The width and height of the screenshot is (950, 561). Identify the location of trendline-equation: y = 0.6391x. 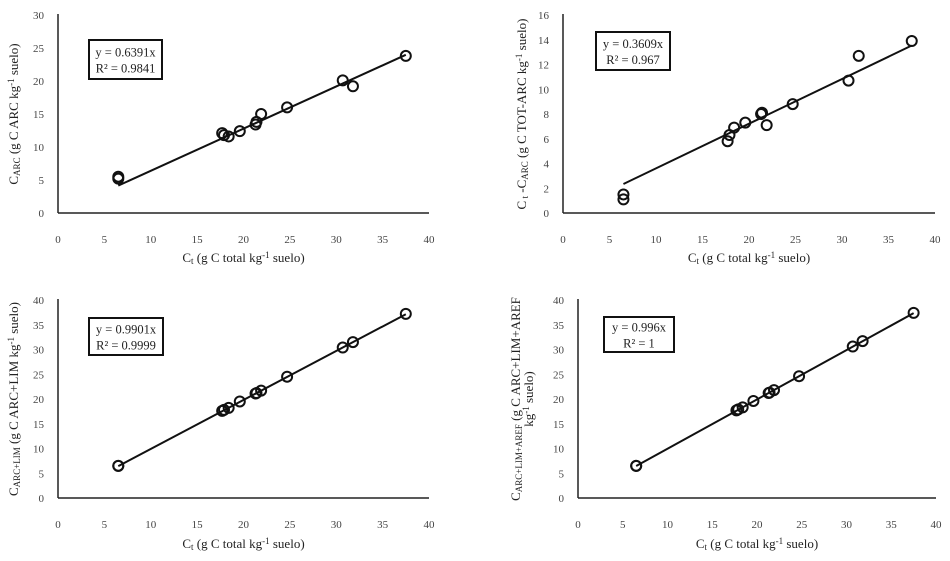
(125, 53).